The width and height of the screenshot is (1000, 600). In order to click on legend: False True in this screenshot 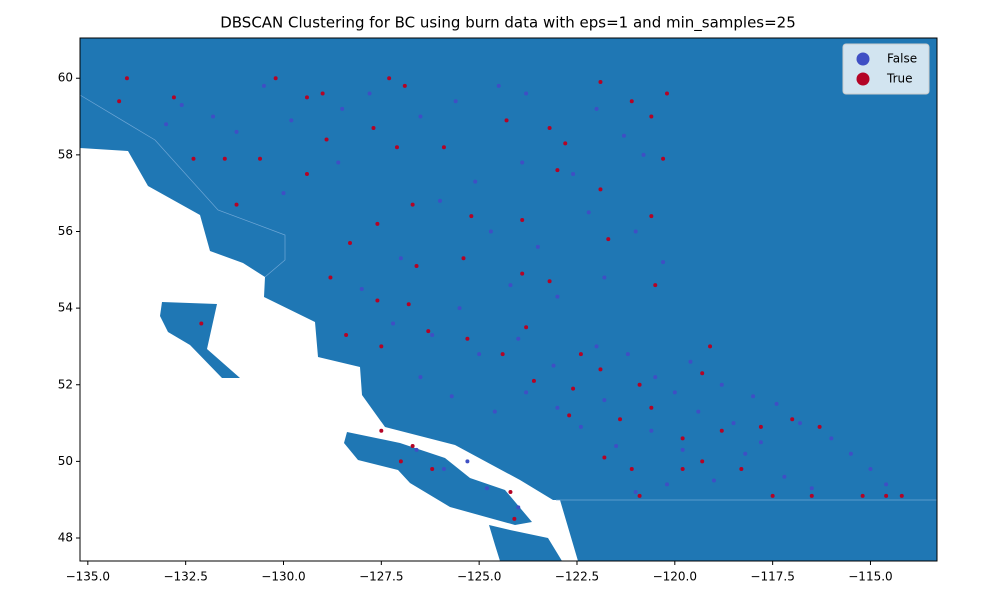, I will do `click(886, 69)`.